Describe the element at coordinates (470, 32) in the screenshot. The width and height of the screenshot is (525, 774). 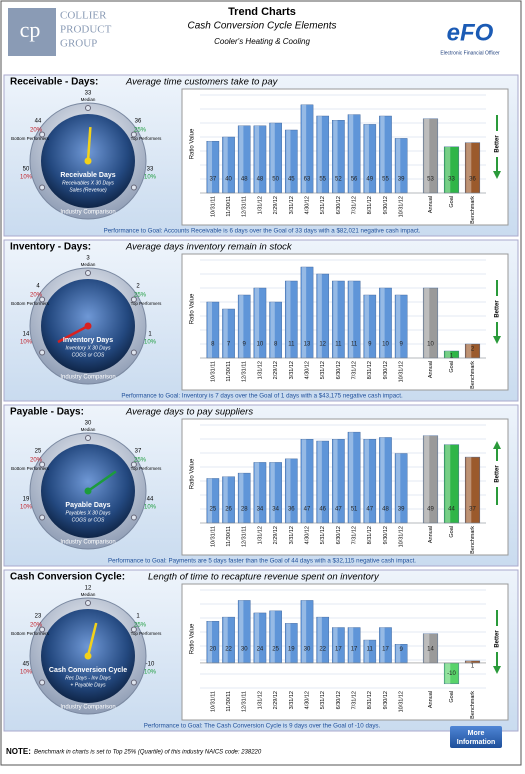
I see `right-logo: eFO` at that location.